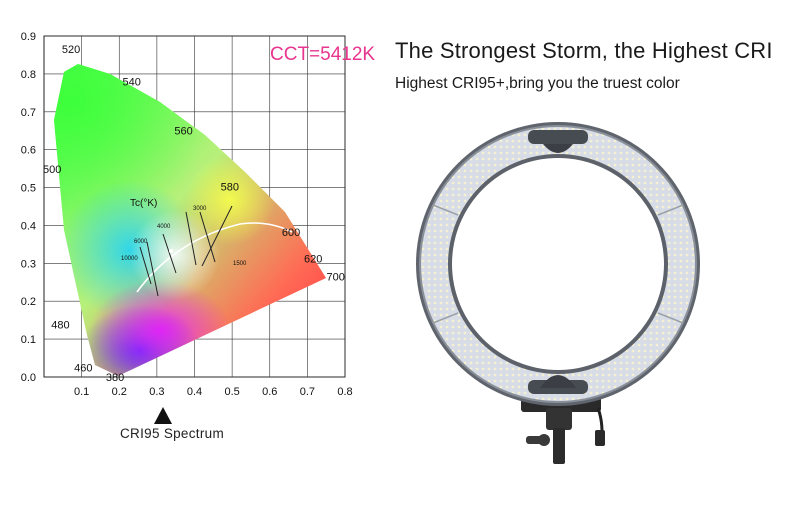  What do you see at coordinates (28, 151) in the screenshot?
I see `y-tick-label: 0.6` at bounding box center [28, 151].